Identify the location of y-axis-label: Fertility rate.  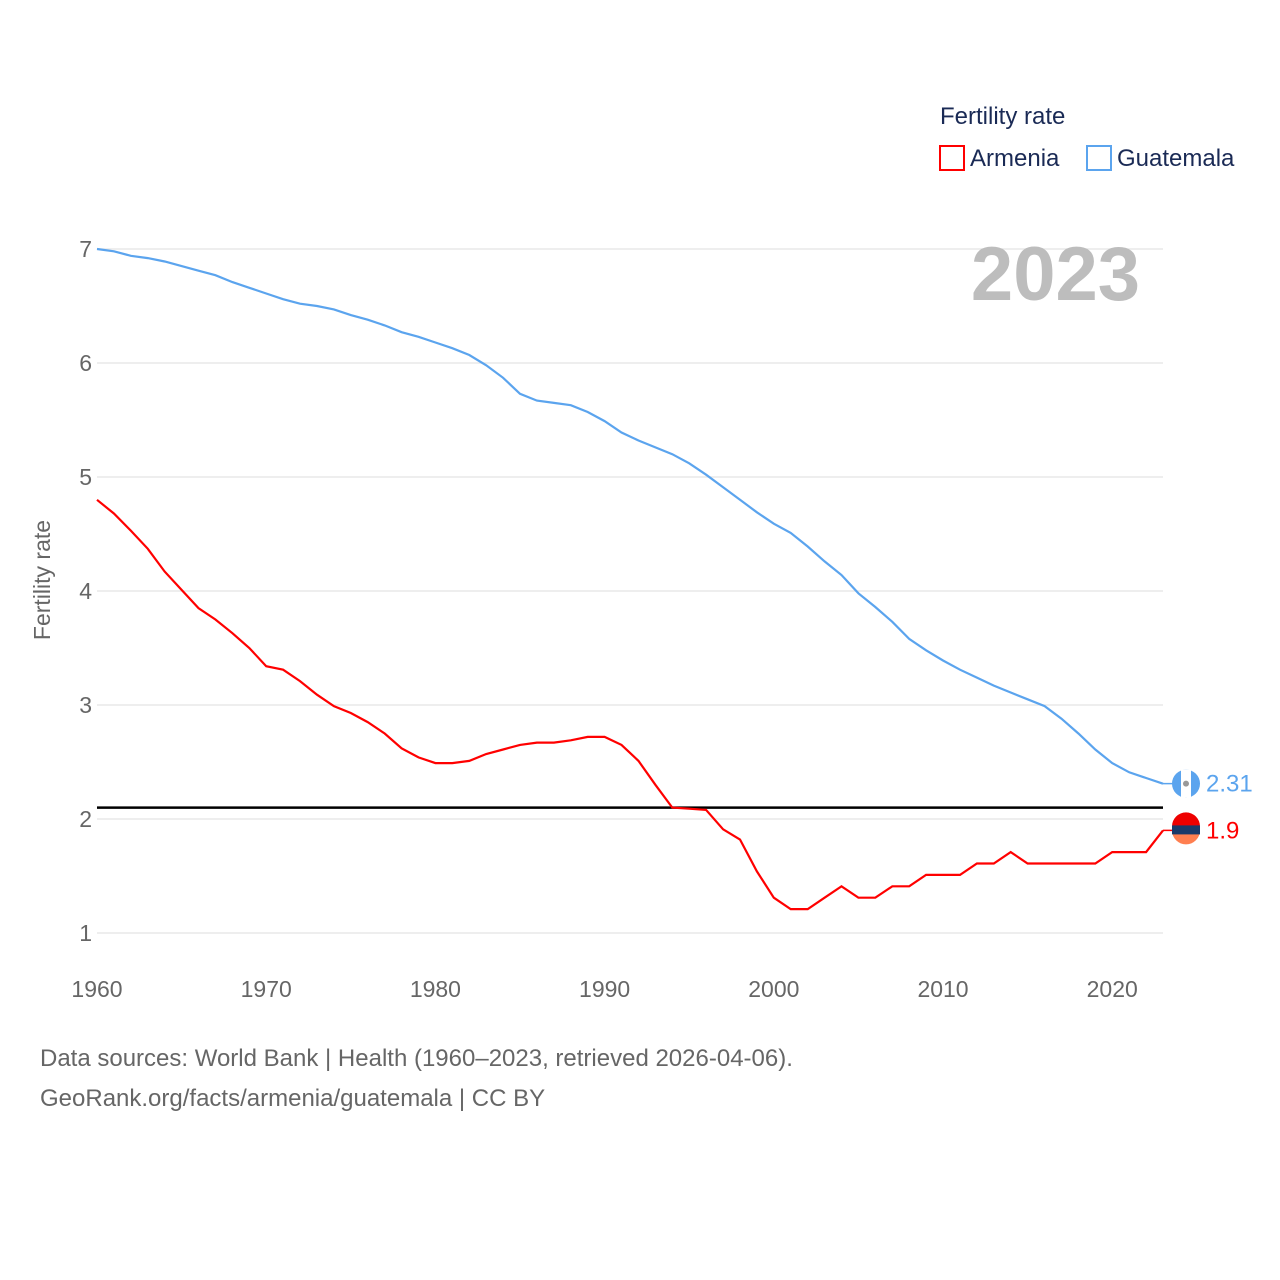
(42, 580).